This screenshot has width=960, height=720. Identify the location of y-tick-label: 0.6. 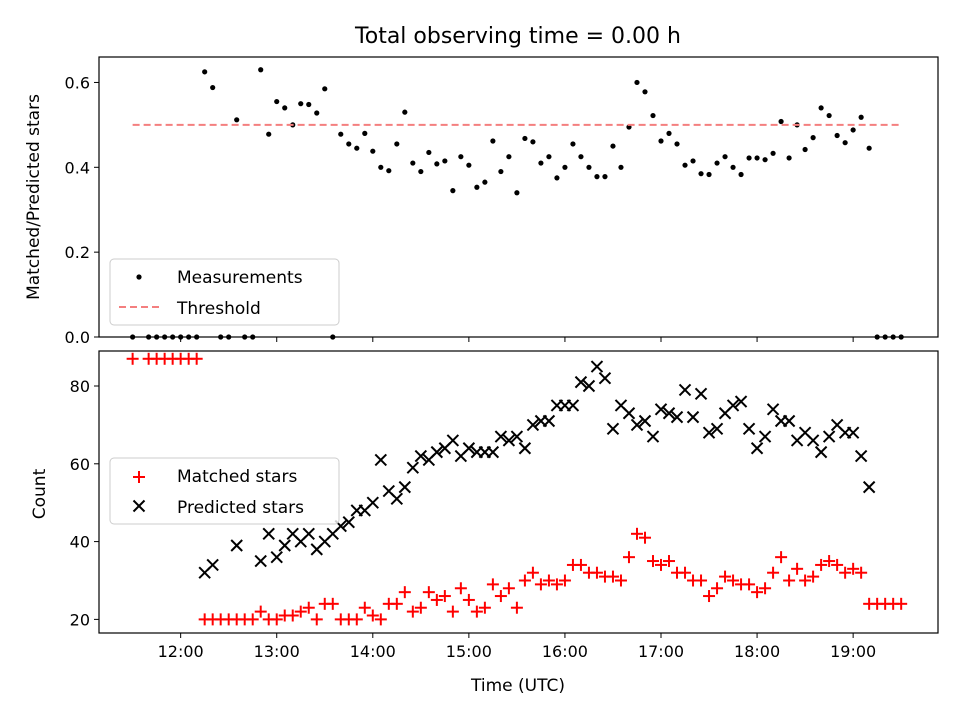
(77, 82).